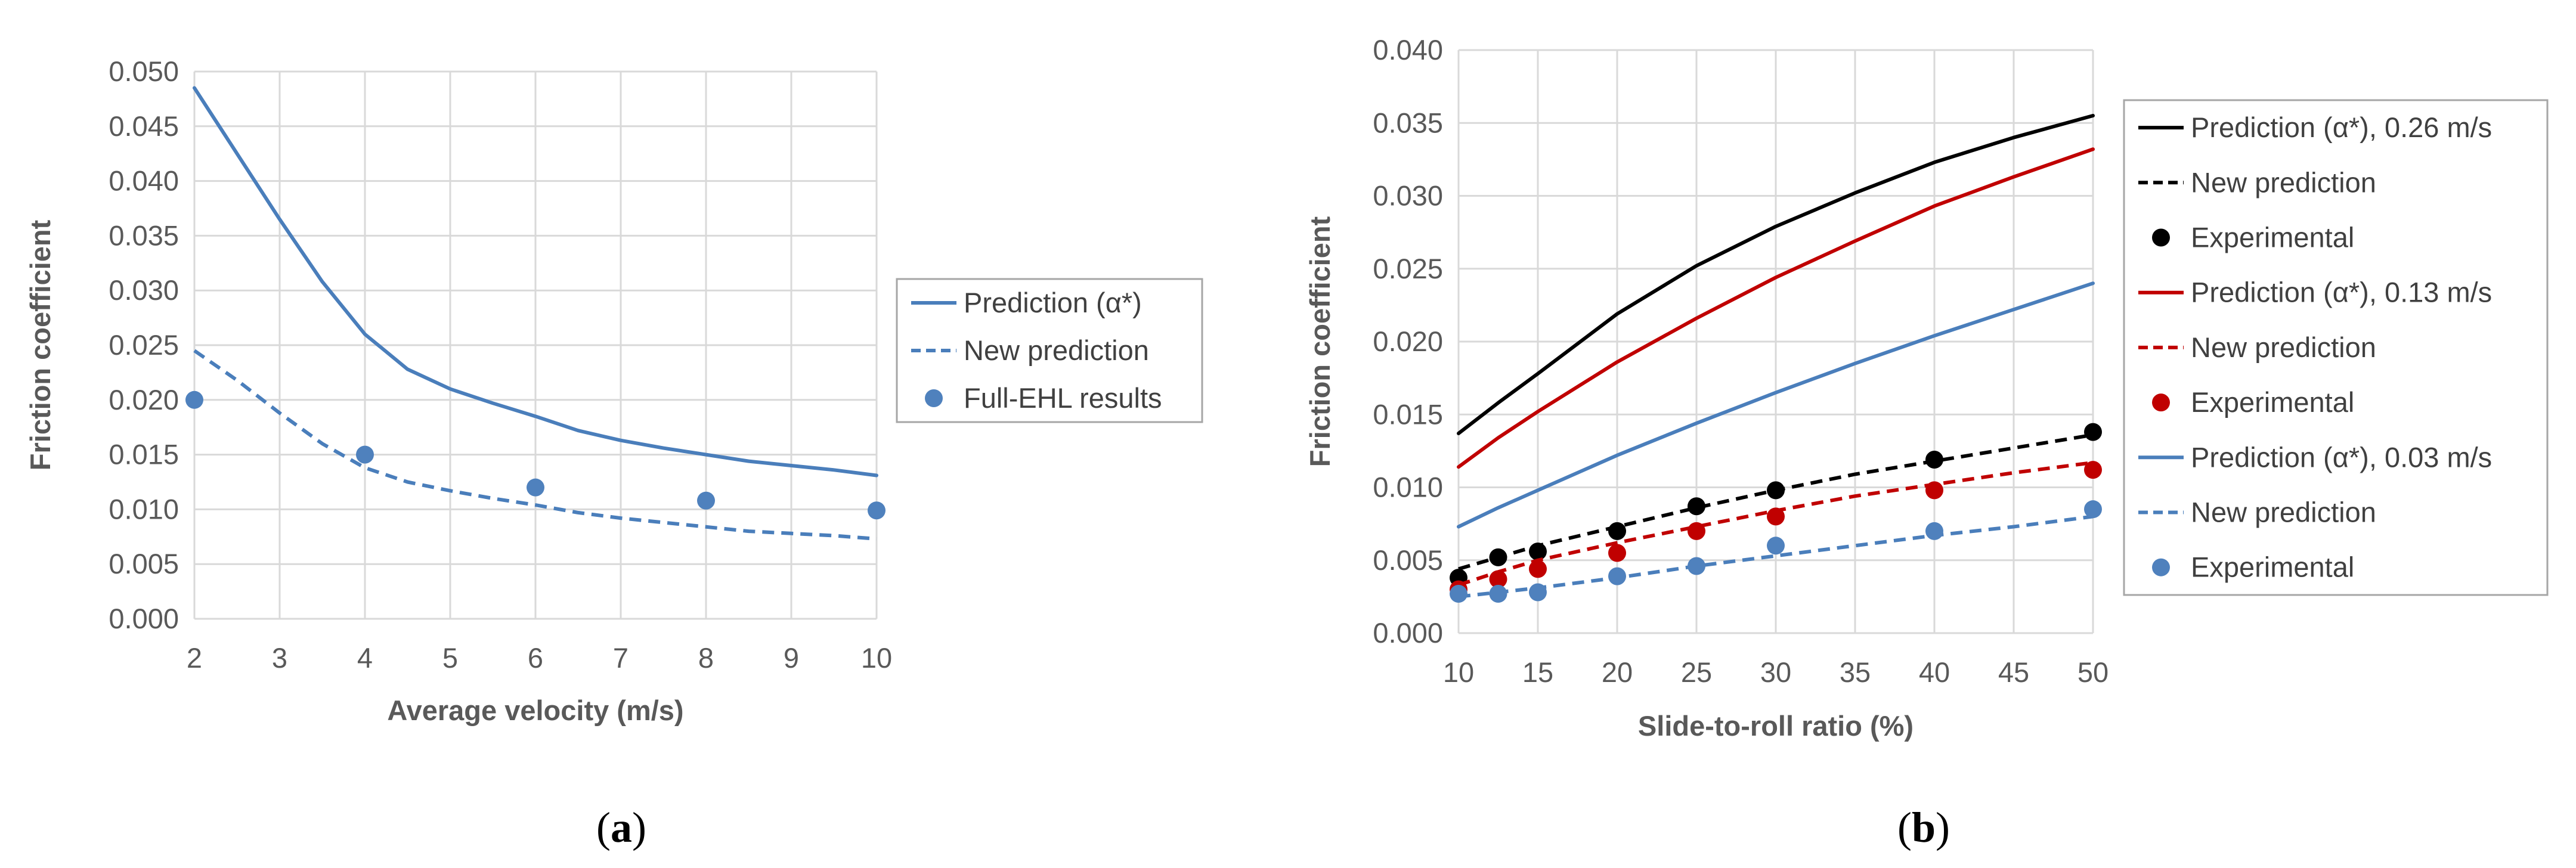 The width and height of the screenshot is (2576, 868). Describe the element at coordinates (450, 658) in the screenshot. I see `x-tick-label: 5` at that location.